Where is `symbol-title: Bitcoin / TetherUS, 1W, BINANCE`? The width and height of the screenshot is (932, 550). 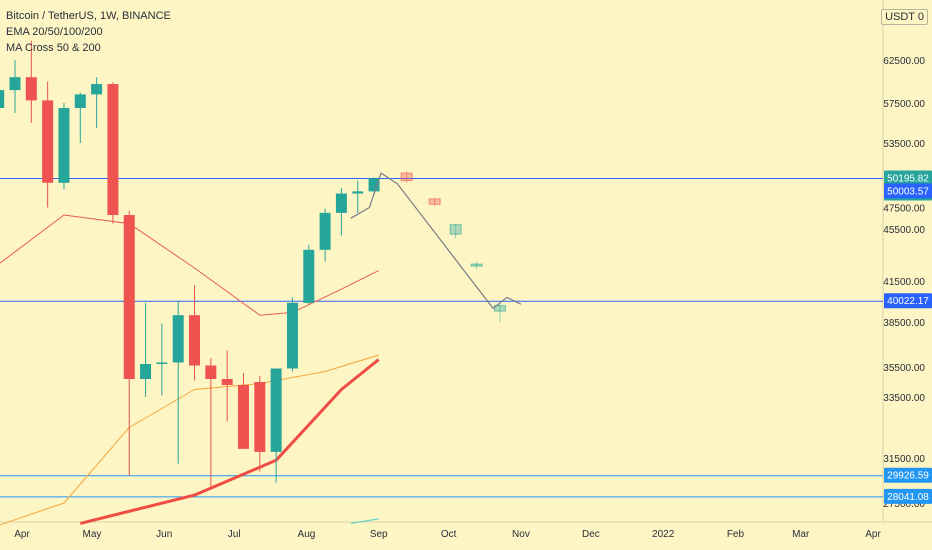 symbol-title: Bitcoin / TetherUS, 1W, BINANCE is located at coordinates (88, 16).